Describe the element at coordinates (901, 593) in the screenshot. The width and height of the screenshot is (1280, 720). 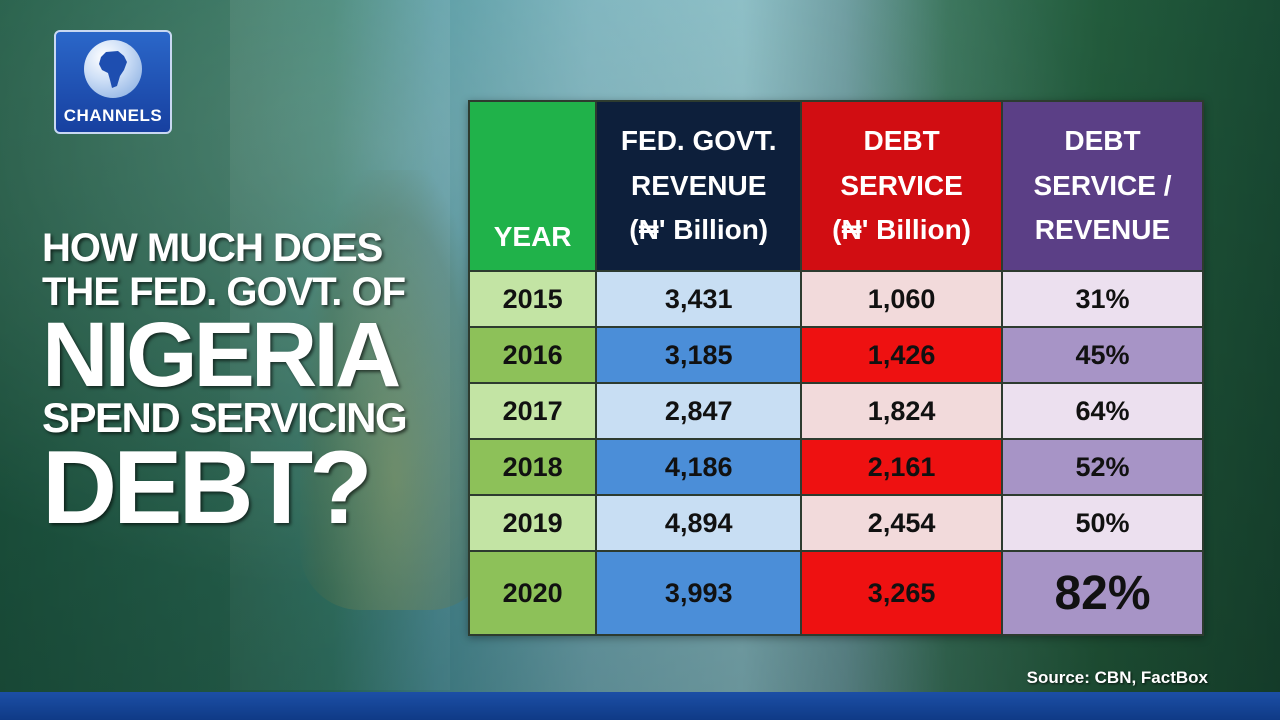
I see `cell-debt-service: 3,265` at that location.